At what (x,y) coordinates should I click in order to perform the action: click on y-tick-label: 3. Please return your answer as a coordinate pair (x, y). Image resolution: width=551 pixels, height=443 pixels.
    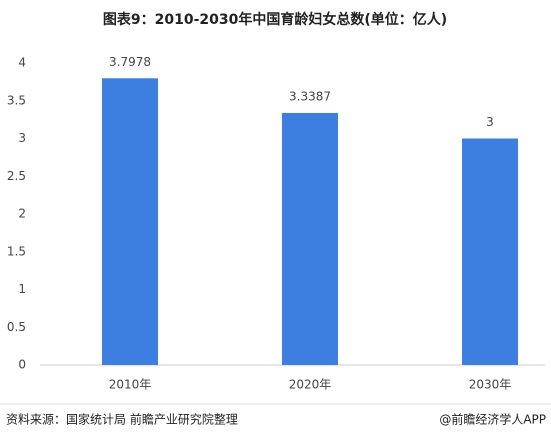
    Looking at the image, I should click on (22, 138).